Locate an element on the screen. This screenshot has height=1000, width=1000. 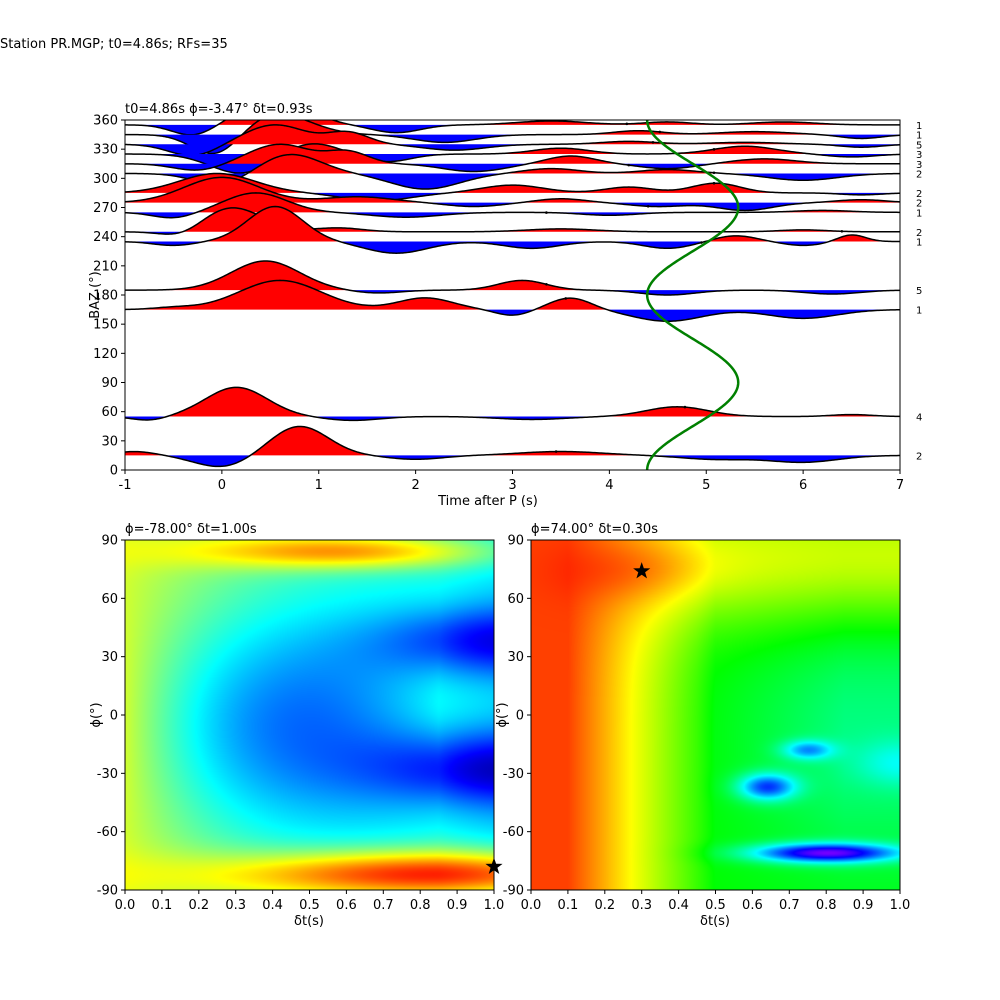
left-grid-heatmap is located at coordinates (309, 715).